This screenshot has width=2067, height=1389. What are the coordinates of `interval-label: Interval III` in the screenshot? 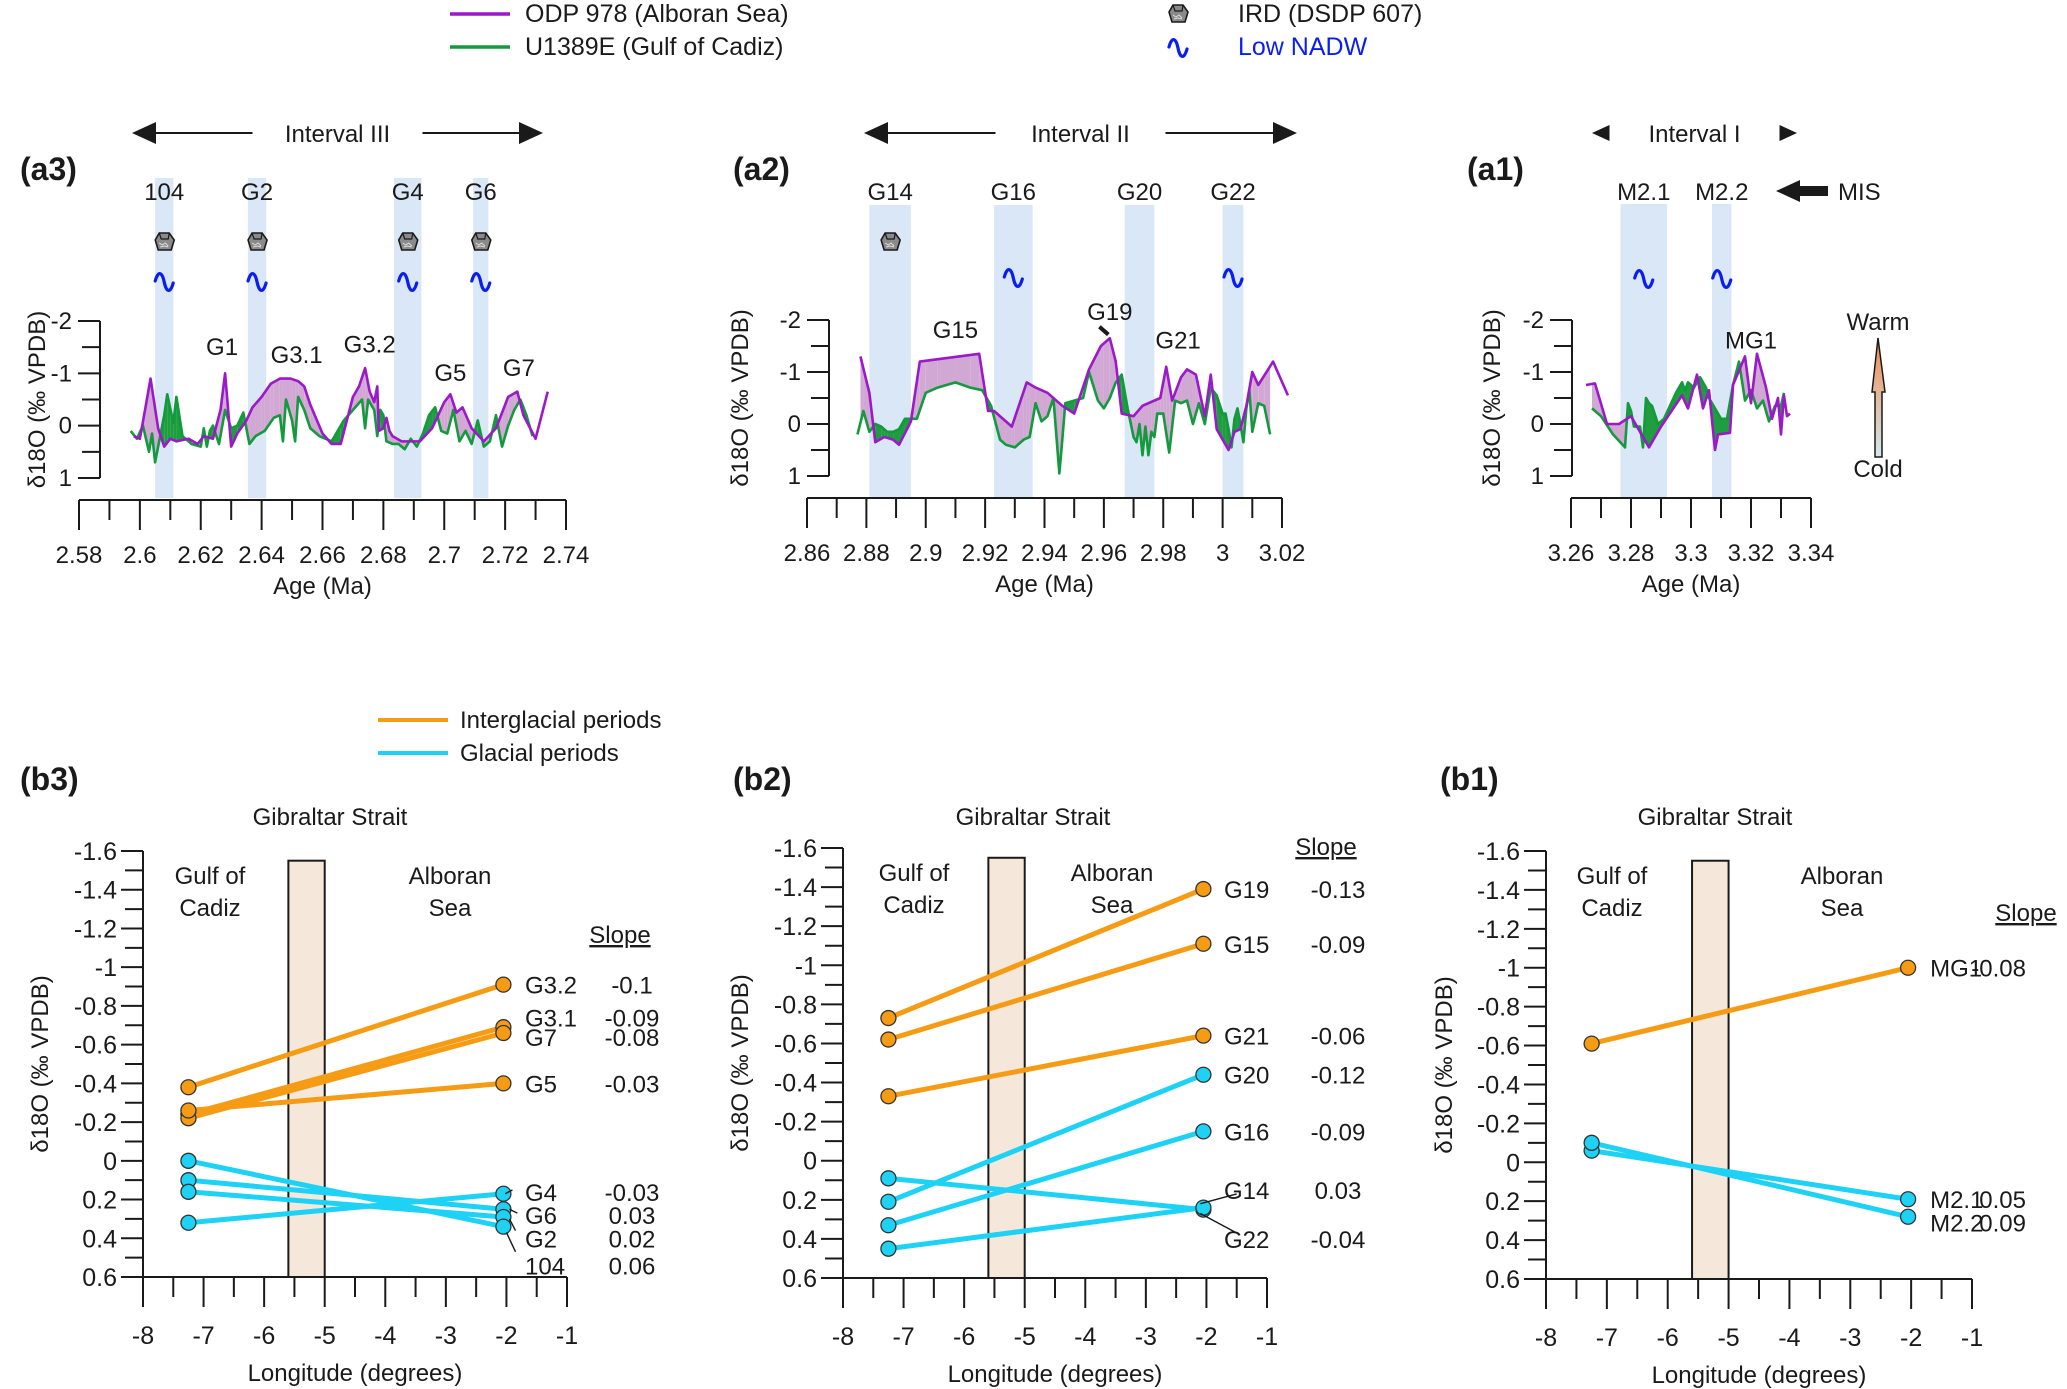 It's located at (337, 134).